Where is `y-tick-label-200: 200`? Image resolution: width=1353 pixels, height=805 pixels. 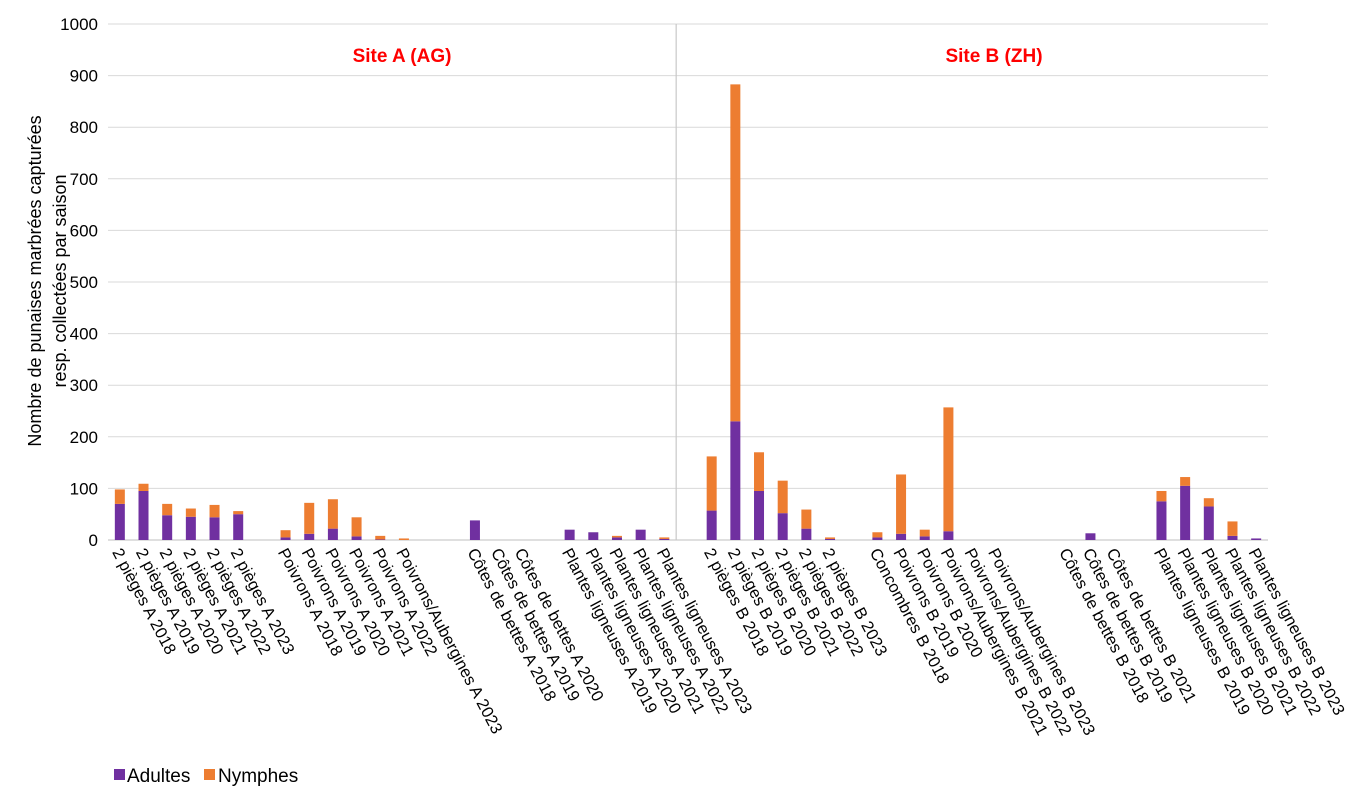 y-tick-label-200: 200 is located at coordinates (84, 437).